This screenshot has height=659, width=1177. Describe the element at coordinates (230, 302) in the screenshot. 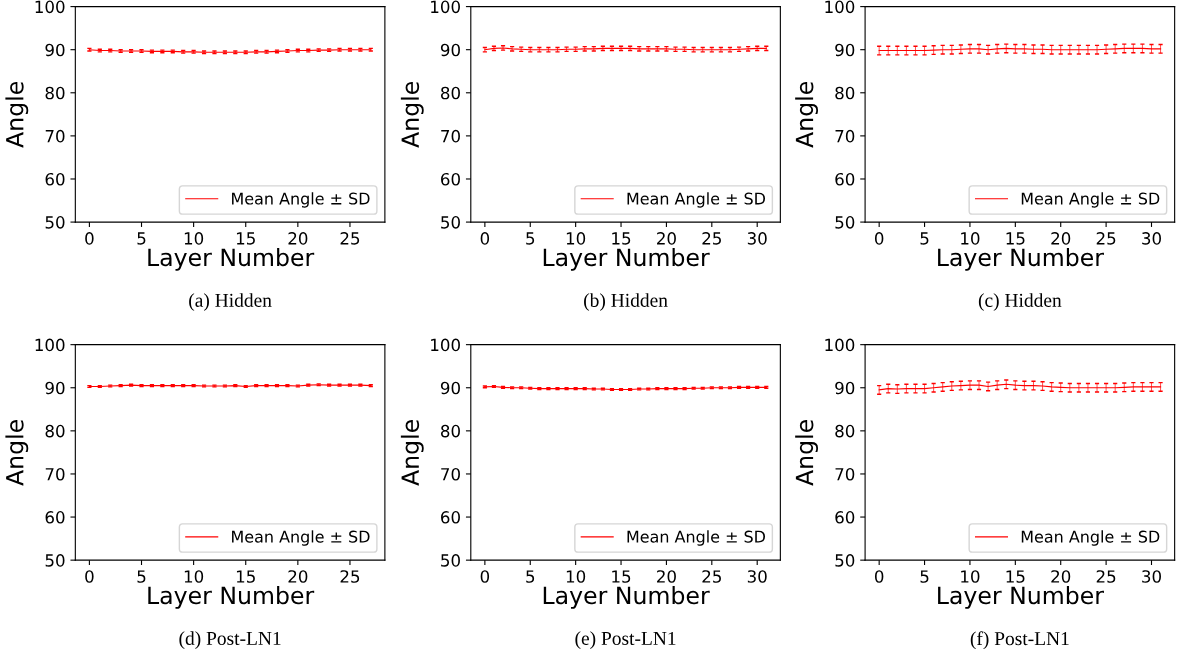

I see `text: (a) Hidden` at that location.